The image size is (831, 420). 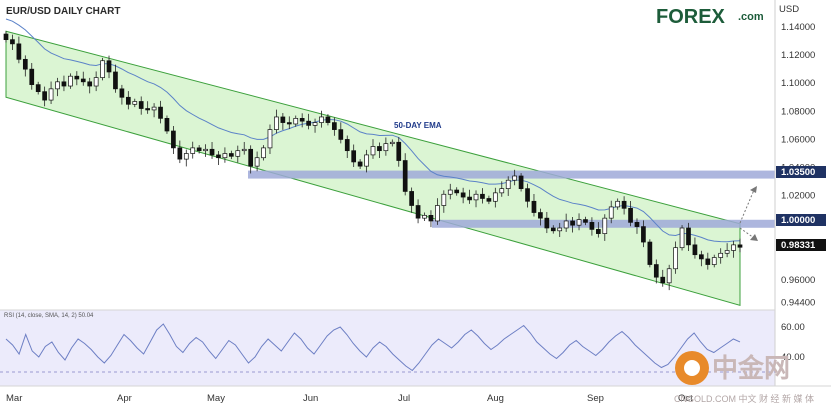 I want to click on watermark-logo-inner, so click(x=692, y=368).